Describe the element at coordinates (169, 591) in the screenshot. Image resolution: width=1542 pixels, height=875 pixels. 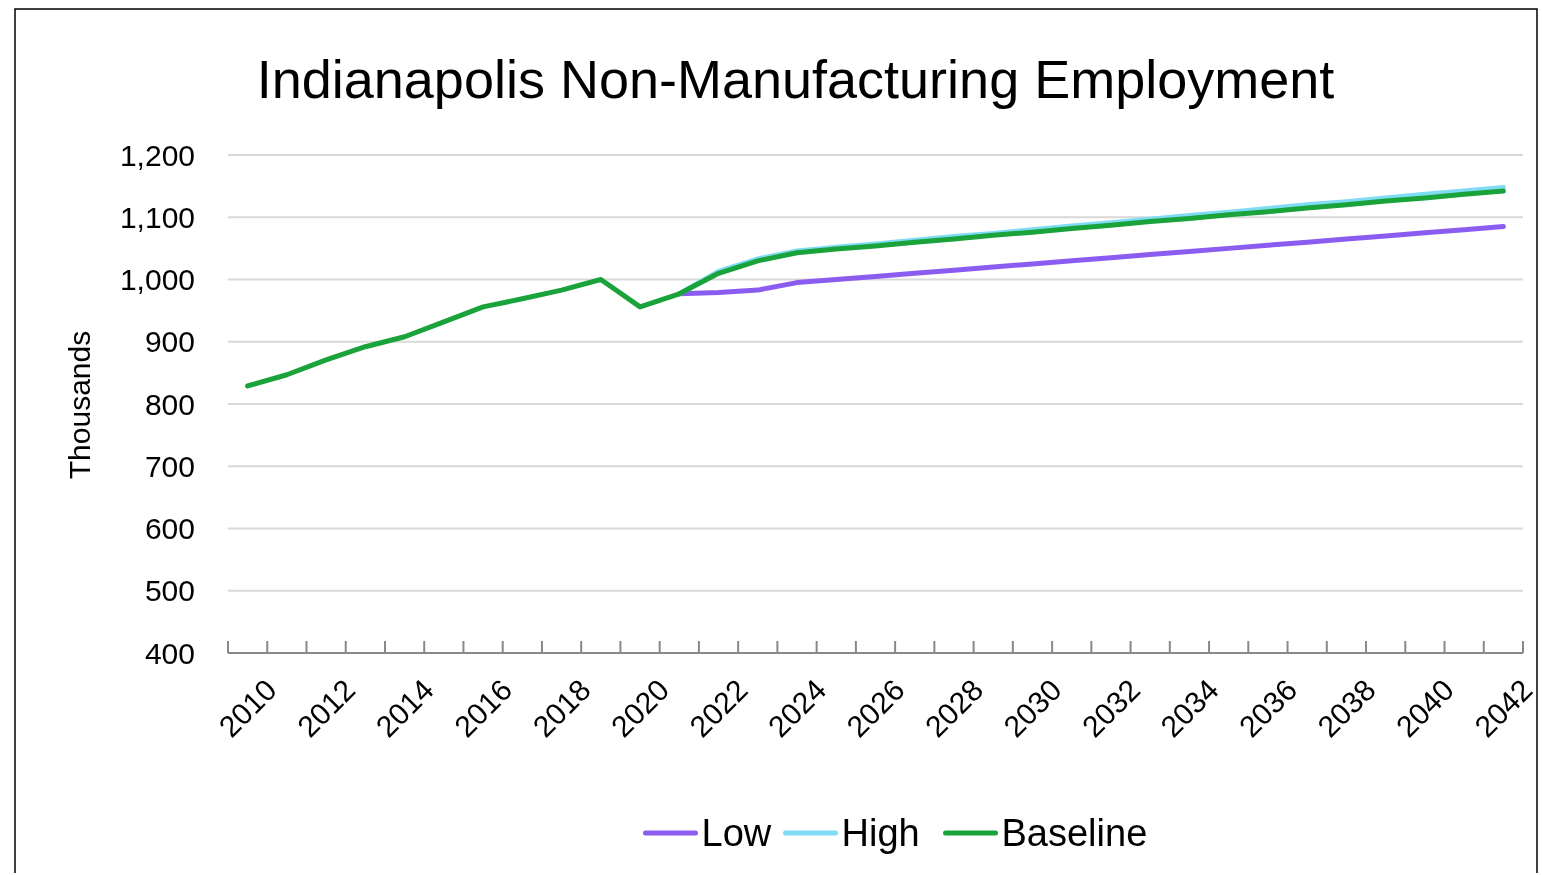
I see `y-tick-label: 500` at that location.